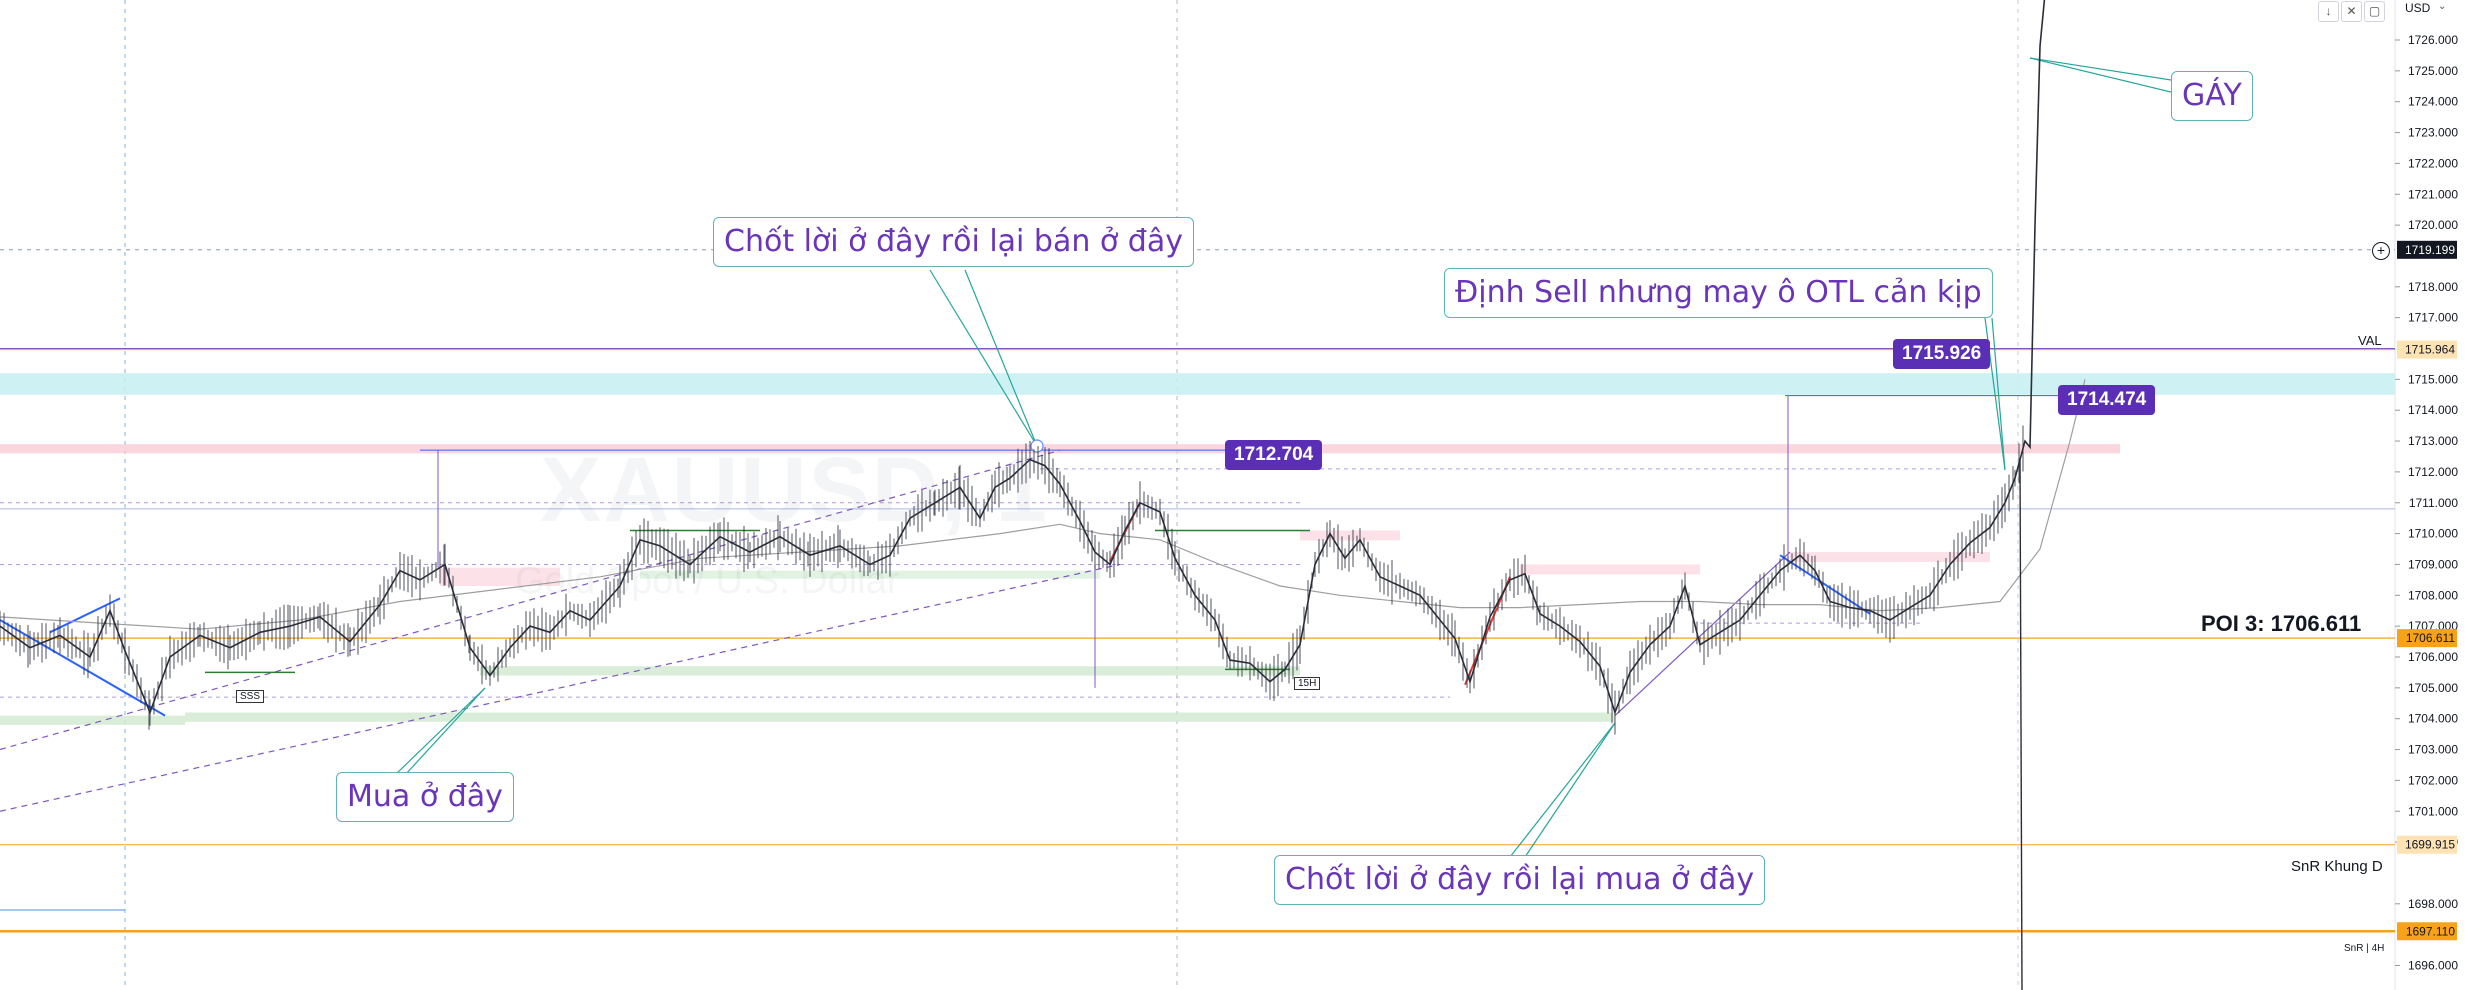 Image resolution: width=2465 pixels, height=990 pixels. Describe the element at coordinates (707, 581) in the screenshot. I see `symbol-description-watermark: Gold Spot / U.S. Dollar` at that location.